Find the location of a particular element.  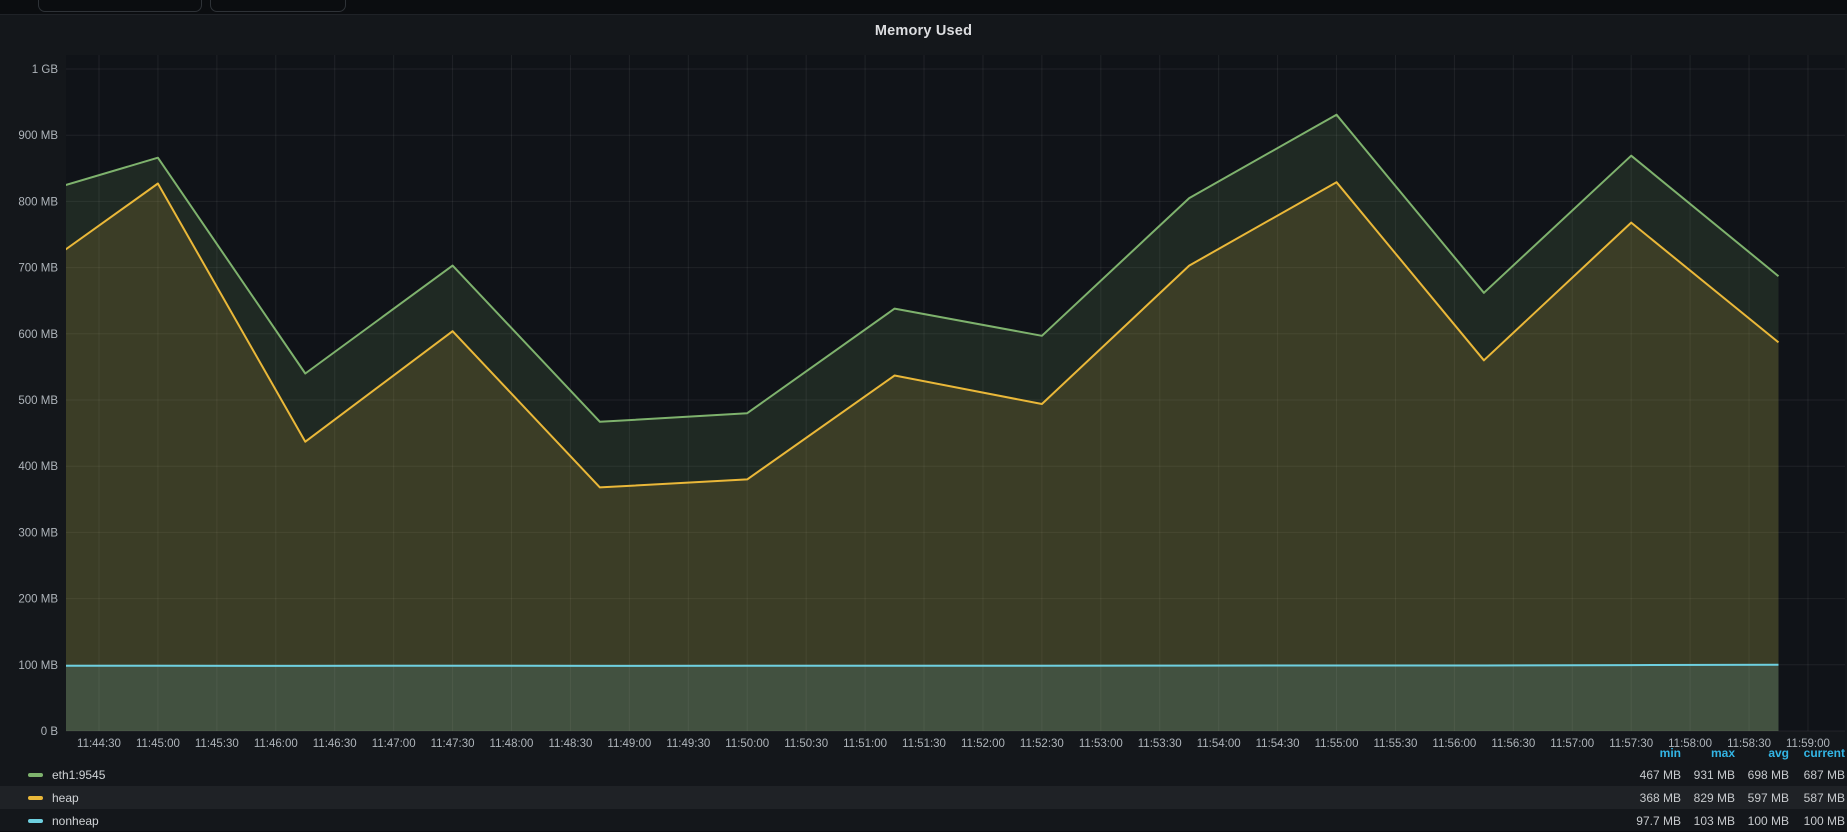

y-tick-label: 1 GB is located at coordinates (45, 70).